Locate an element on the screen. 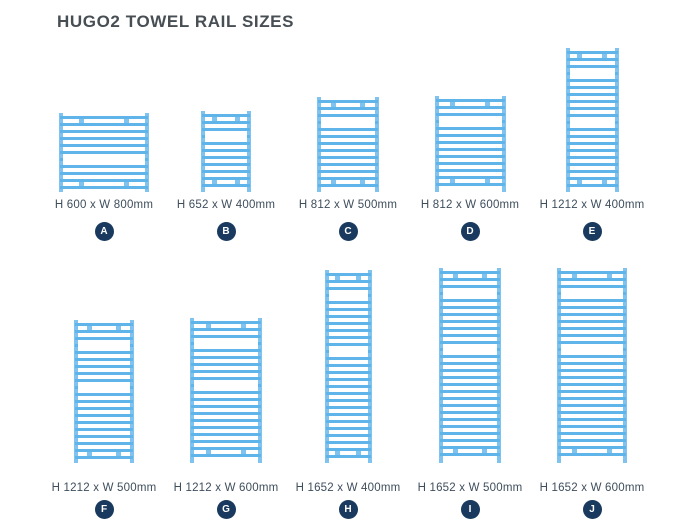 This screenshot has height=527, width=675. rail-cell-I: H 1652 x W 500mm I is located at coordinates (470, 393).